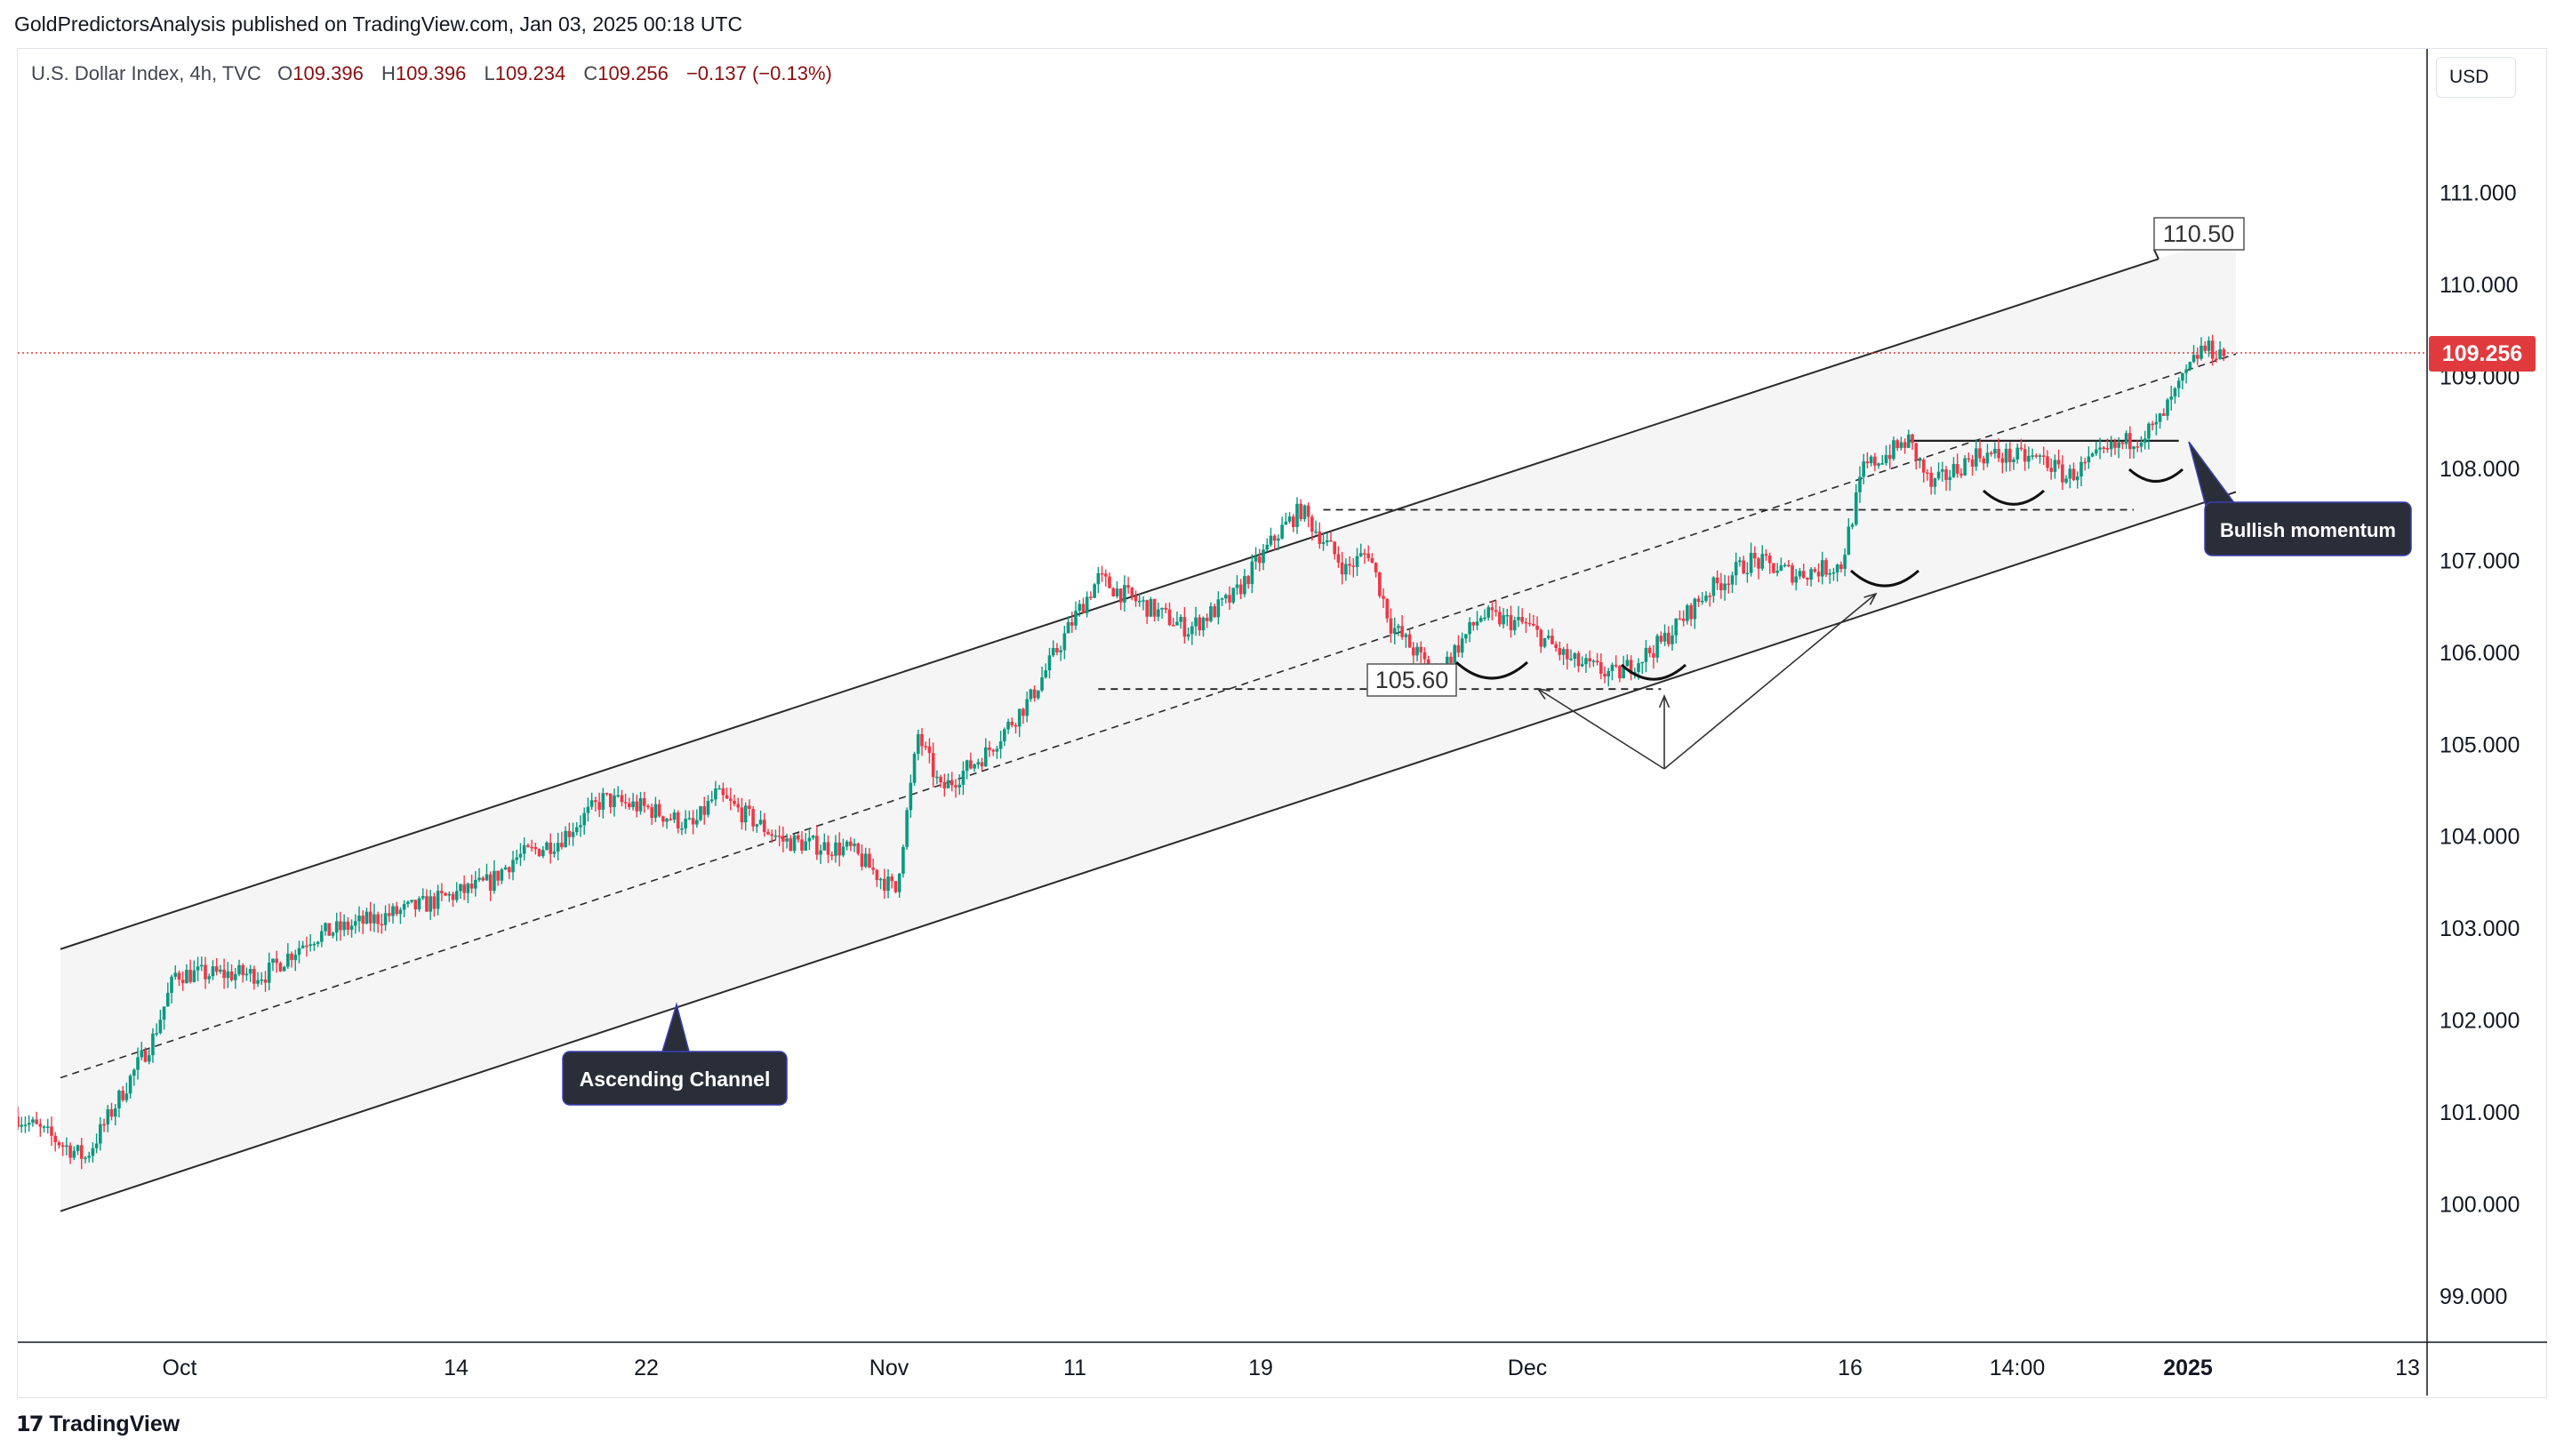 This screenshot has width=2564, height=1456. I want to click on change-value: −0.137 (−0.13%), so click(758, 73).